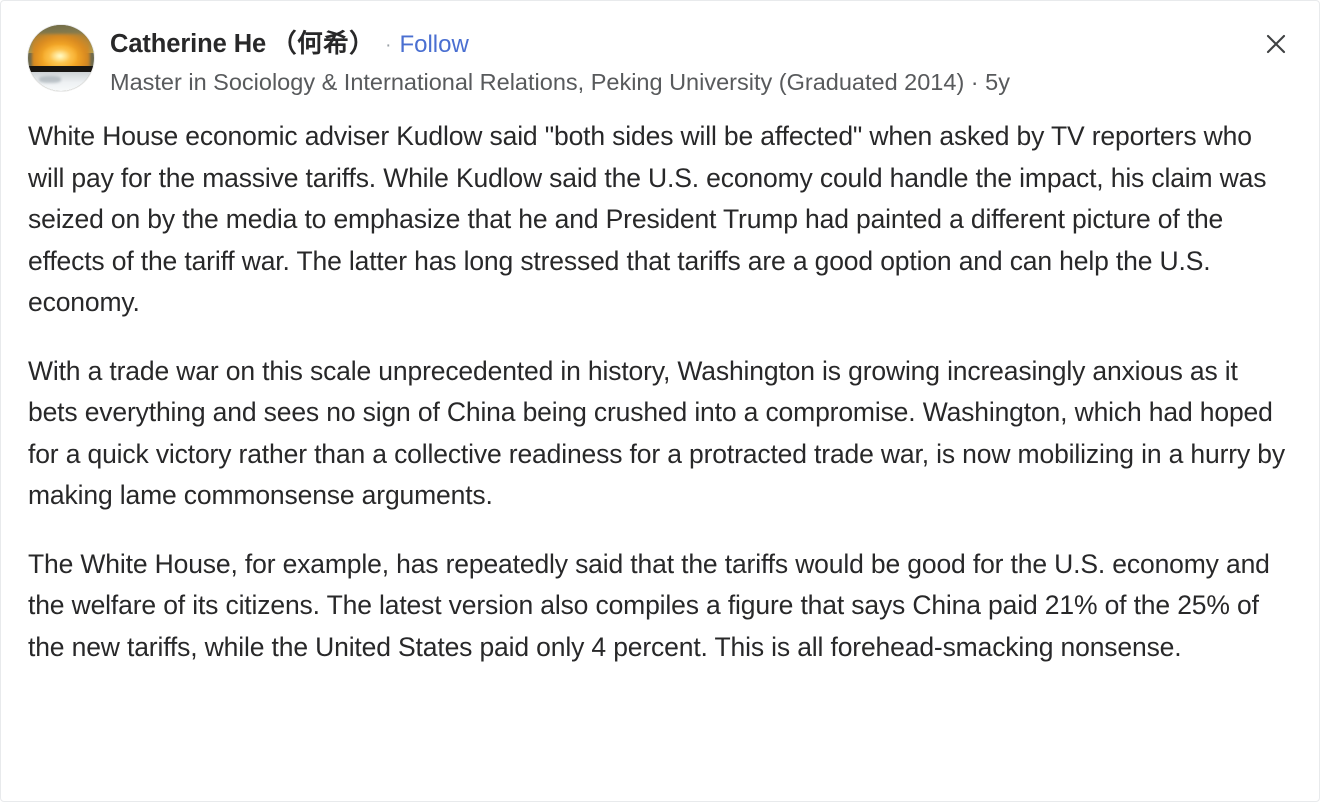 The image size is (1320, 802). Describe the element at coordinates (323, 44) in the screenshot. I see `author-name-cjk: （何希）` at that location.